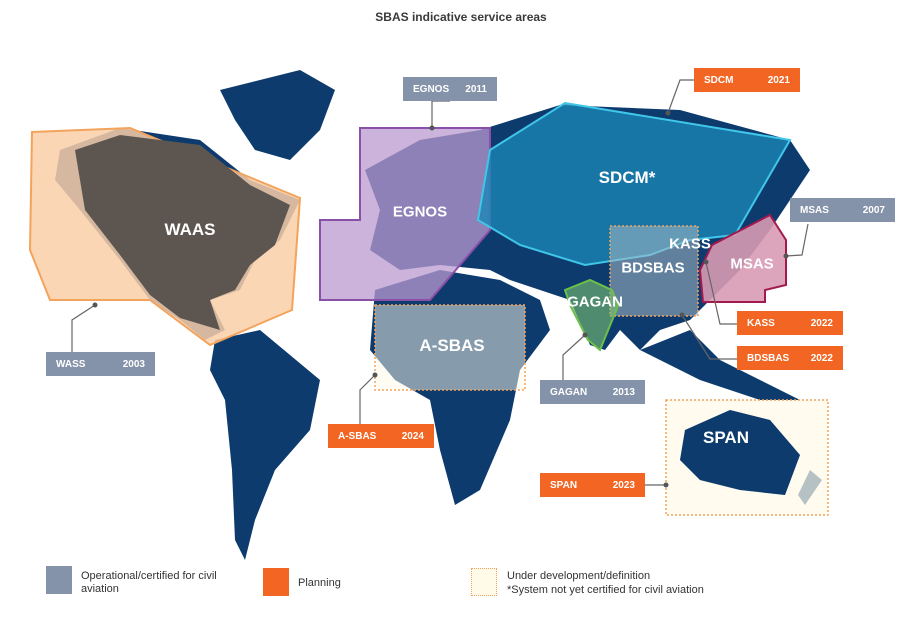  Describe the element at coordinates (564, 485) in the screenshot. I see `callout-name: SPAN` at that location.